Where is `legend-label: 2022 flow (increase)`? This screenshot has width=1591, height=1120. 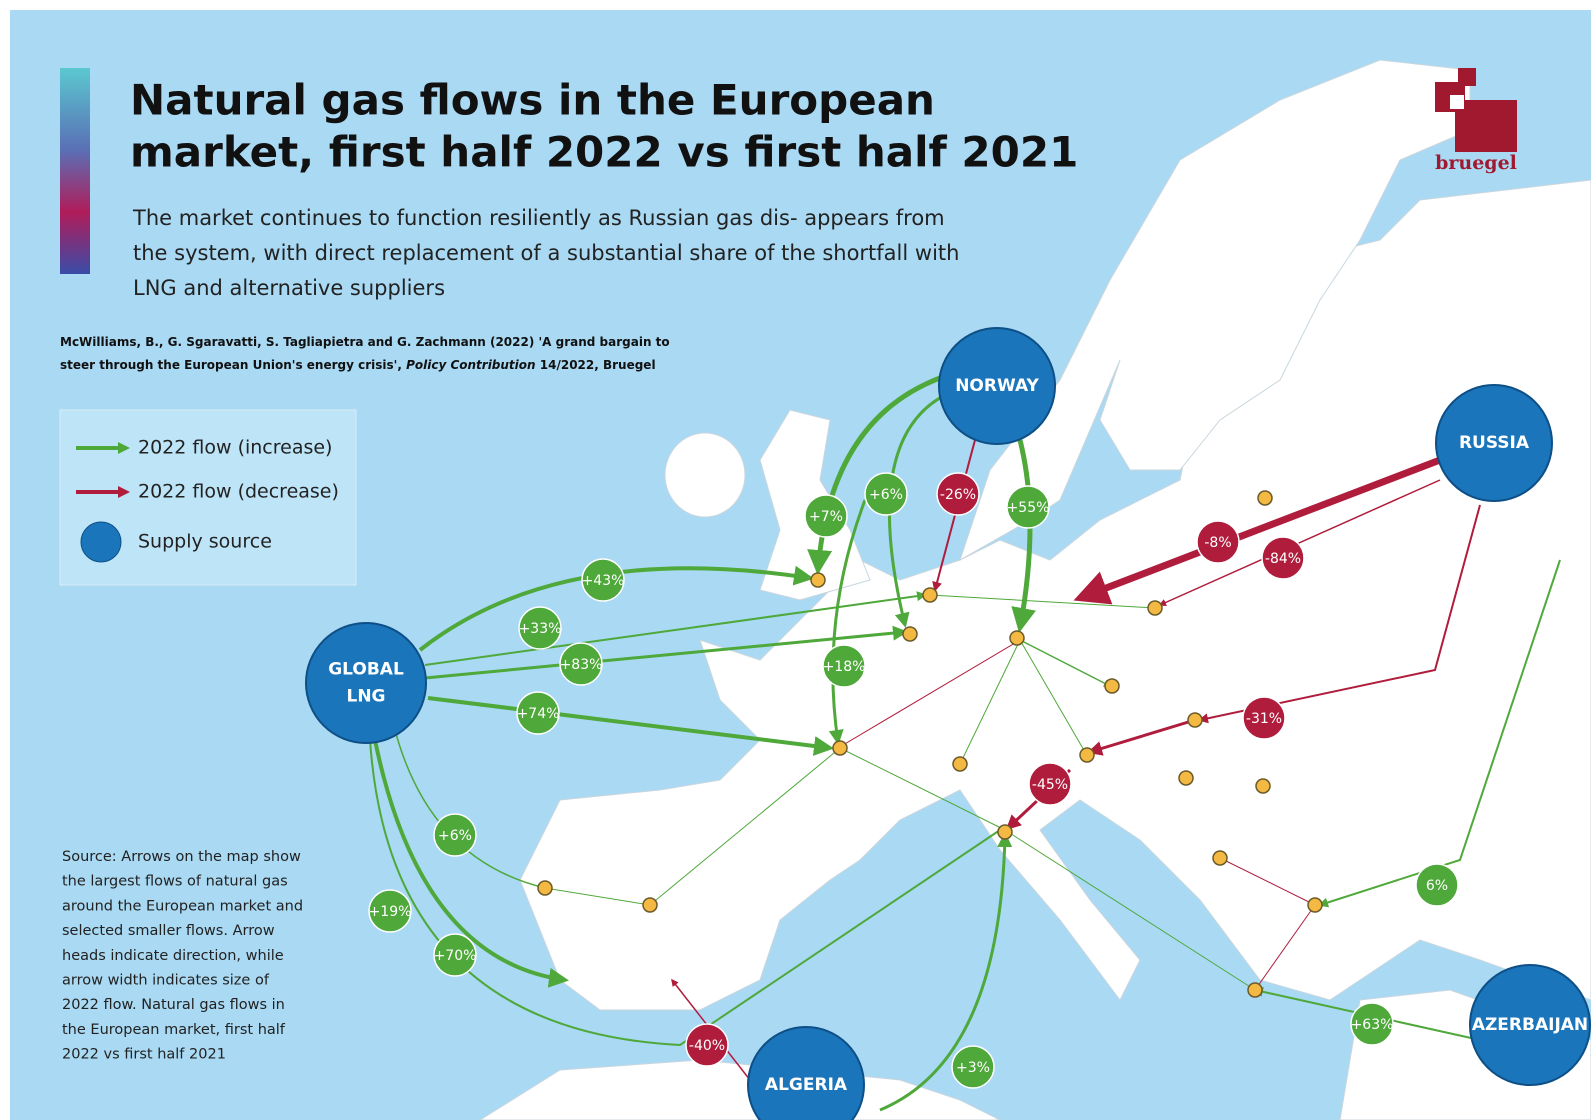
legend-label: 2022 flow (increase) is located at coordinates (235, 448).